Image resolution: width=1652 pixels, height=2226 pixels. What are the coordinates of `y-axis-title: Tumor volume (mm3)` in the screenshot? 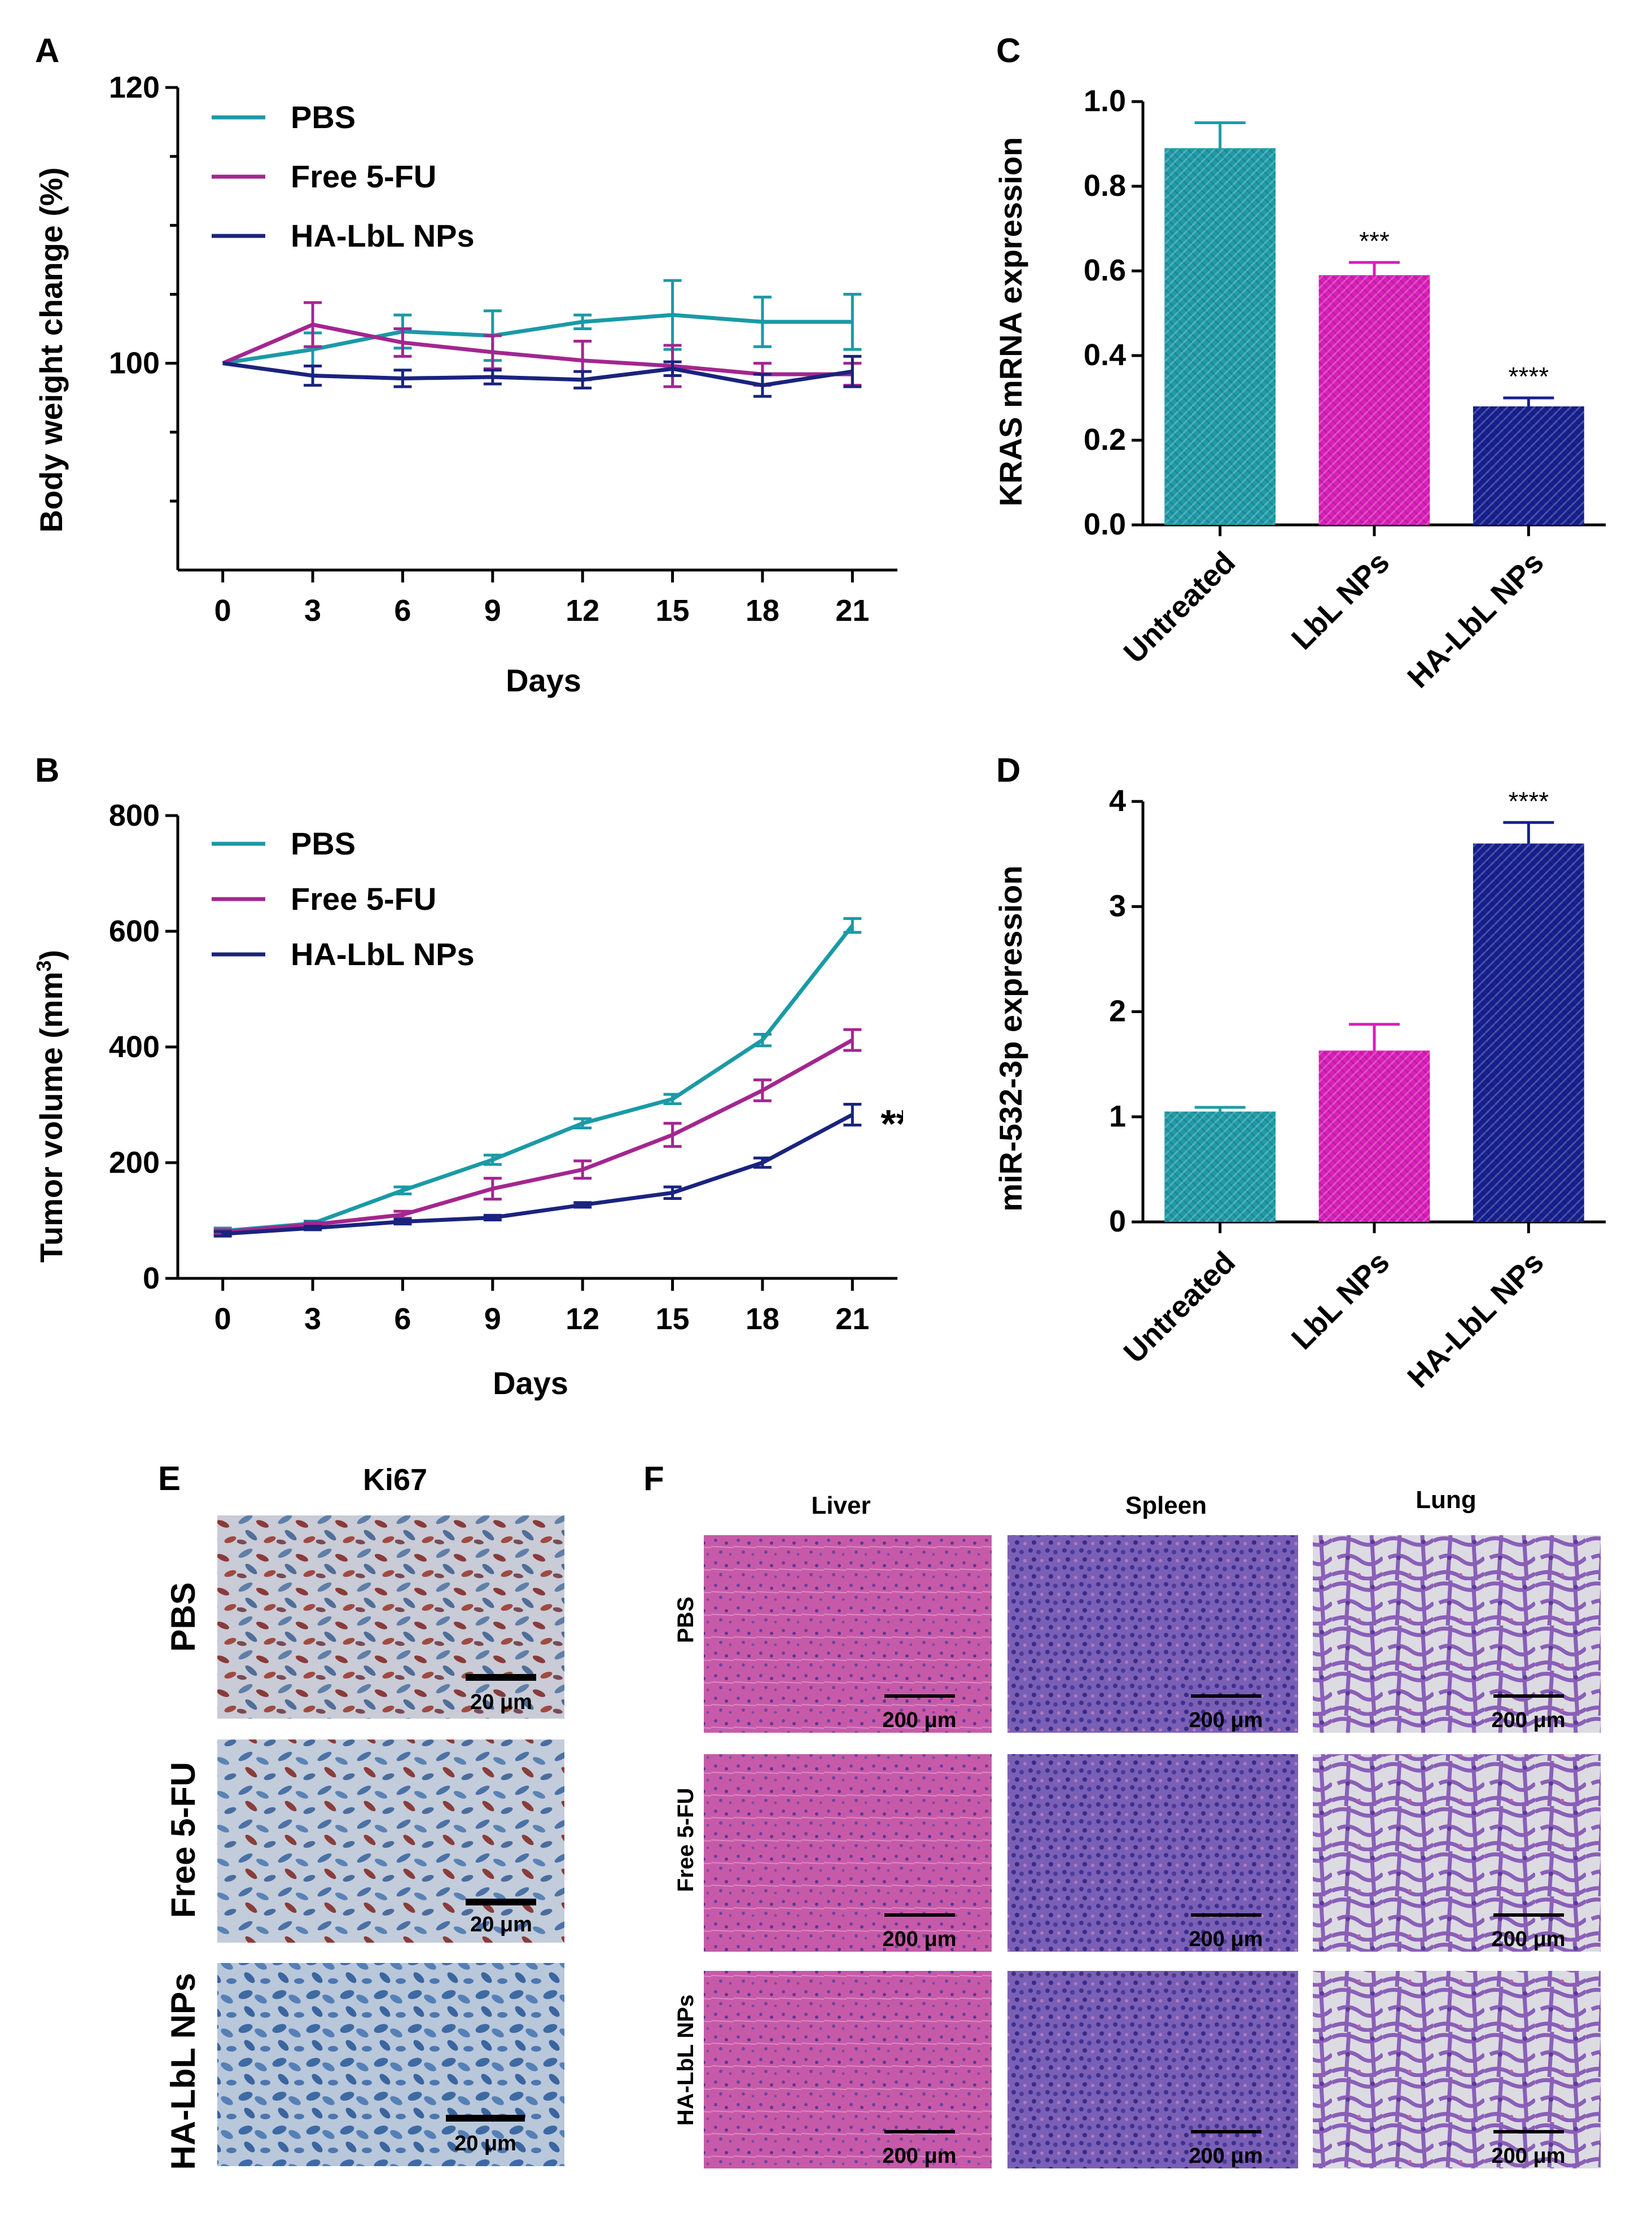 It's located at (50, 1106).